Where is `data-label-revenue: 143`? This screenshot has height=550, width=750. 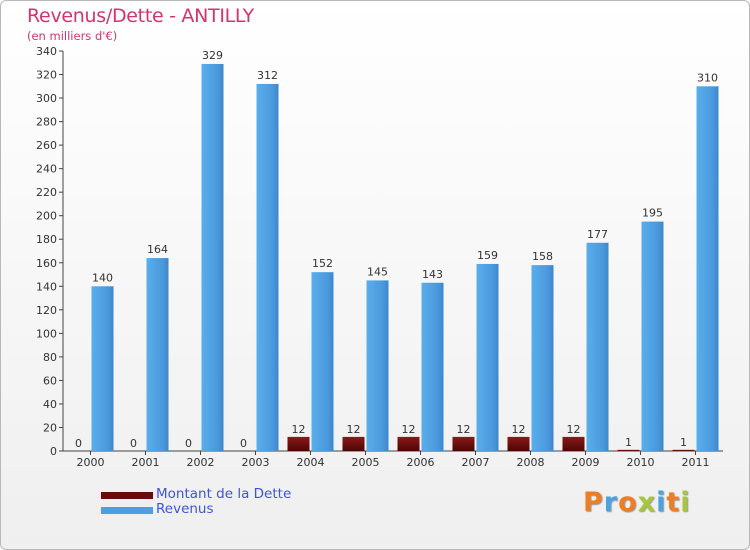
data-label-revenue: 143 is located at coordinates (432, 274).